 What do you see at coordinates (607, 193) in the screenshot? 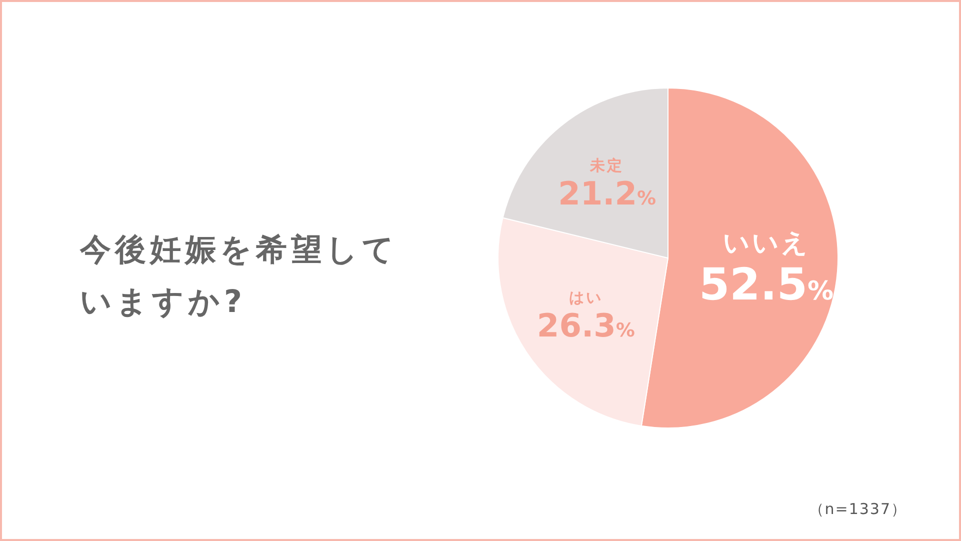
I see `data-label: 21.2%` at bounding box center [607, 193].